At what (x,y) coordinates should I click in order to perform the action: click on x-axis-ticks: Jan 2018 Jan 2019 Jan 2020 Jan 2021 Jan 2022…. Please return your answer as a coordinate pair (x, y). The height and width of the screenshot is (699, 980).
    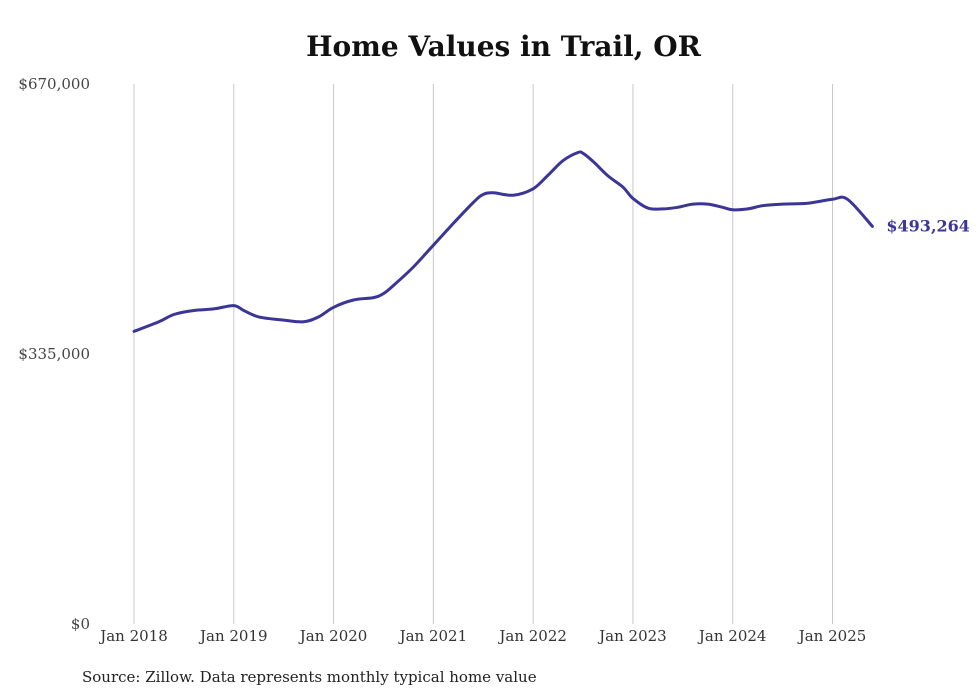
    Looking at the image, I should click on (482, 636).